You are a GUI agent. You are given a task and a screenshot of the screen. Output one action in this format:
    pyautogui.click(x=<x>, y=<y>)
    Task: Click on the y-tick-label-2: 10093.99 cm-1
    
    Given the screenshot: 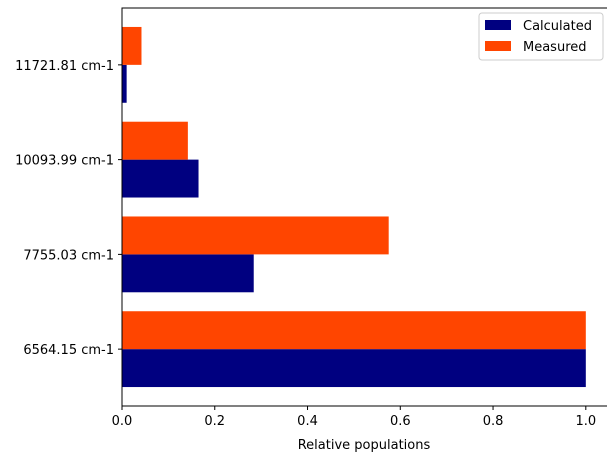 What is the action you would take?
    pyautogui.click(x=64, y=161)
    